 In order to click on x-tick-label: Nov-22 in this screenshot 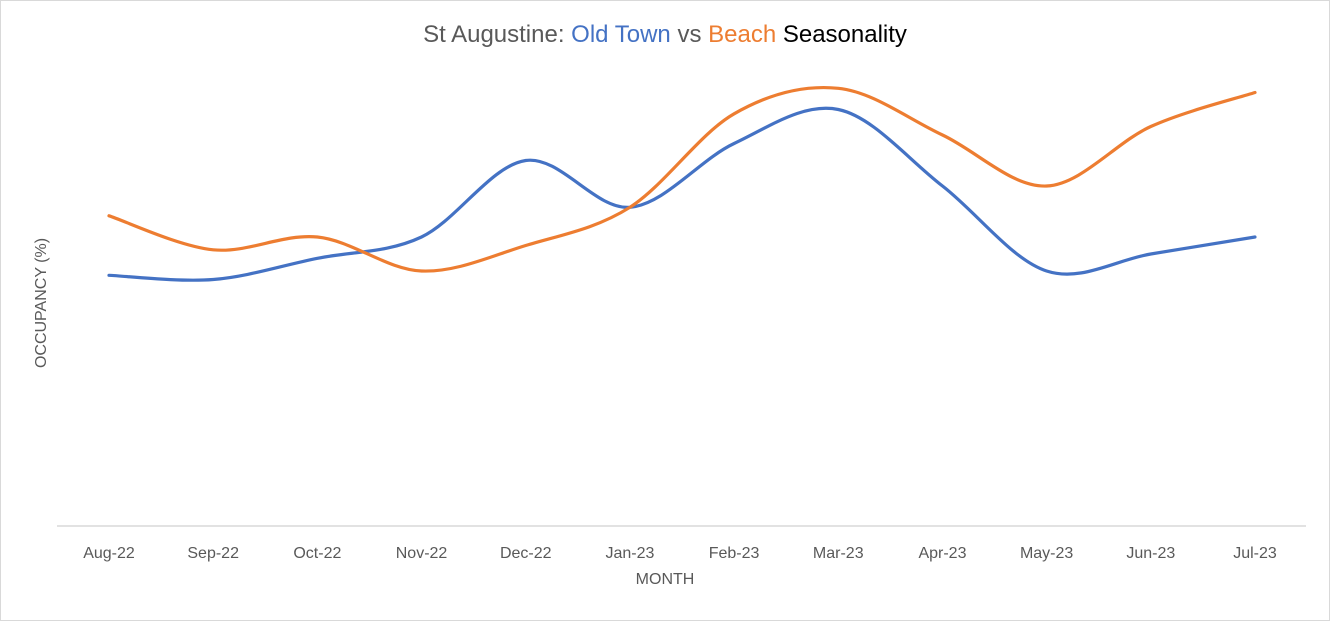, I will do `click(422, 553)`.